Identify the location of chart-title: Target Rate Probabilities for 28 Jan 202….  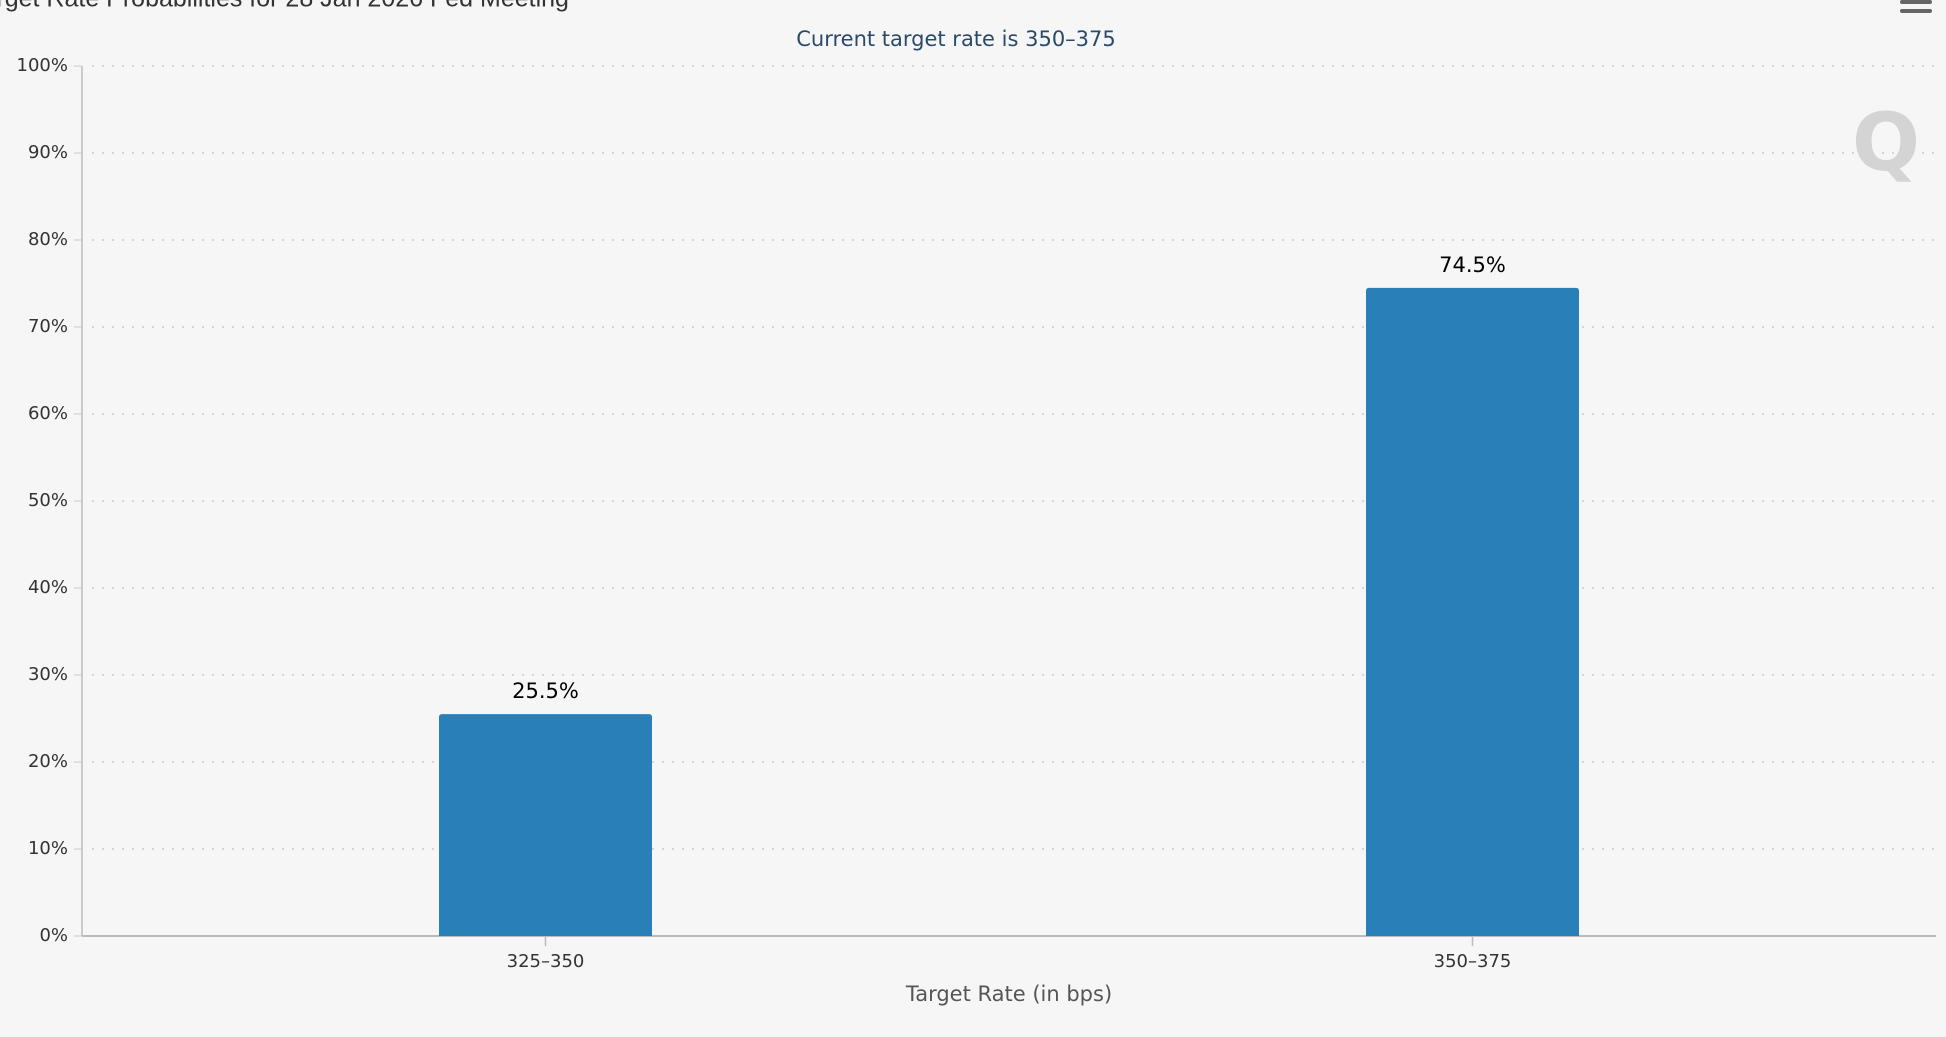
(284, 6).